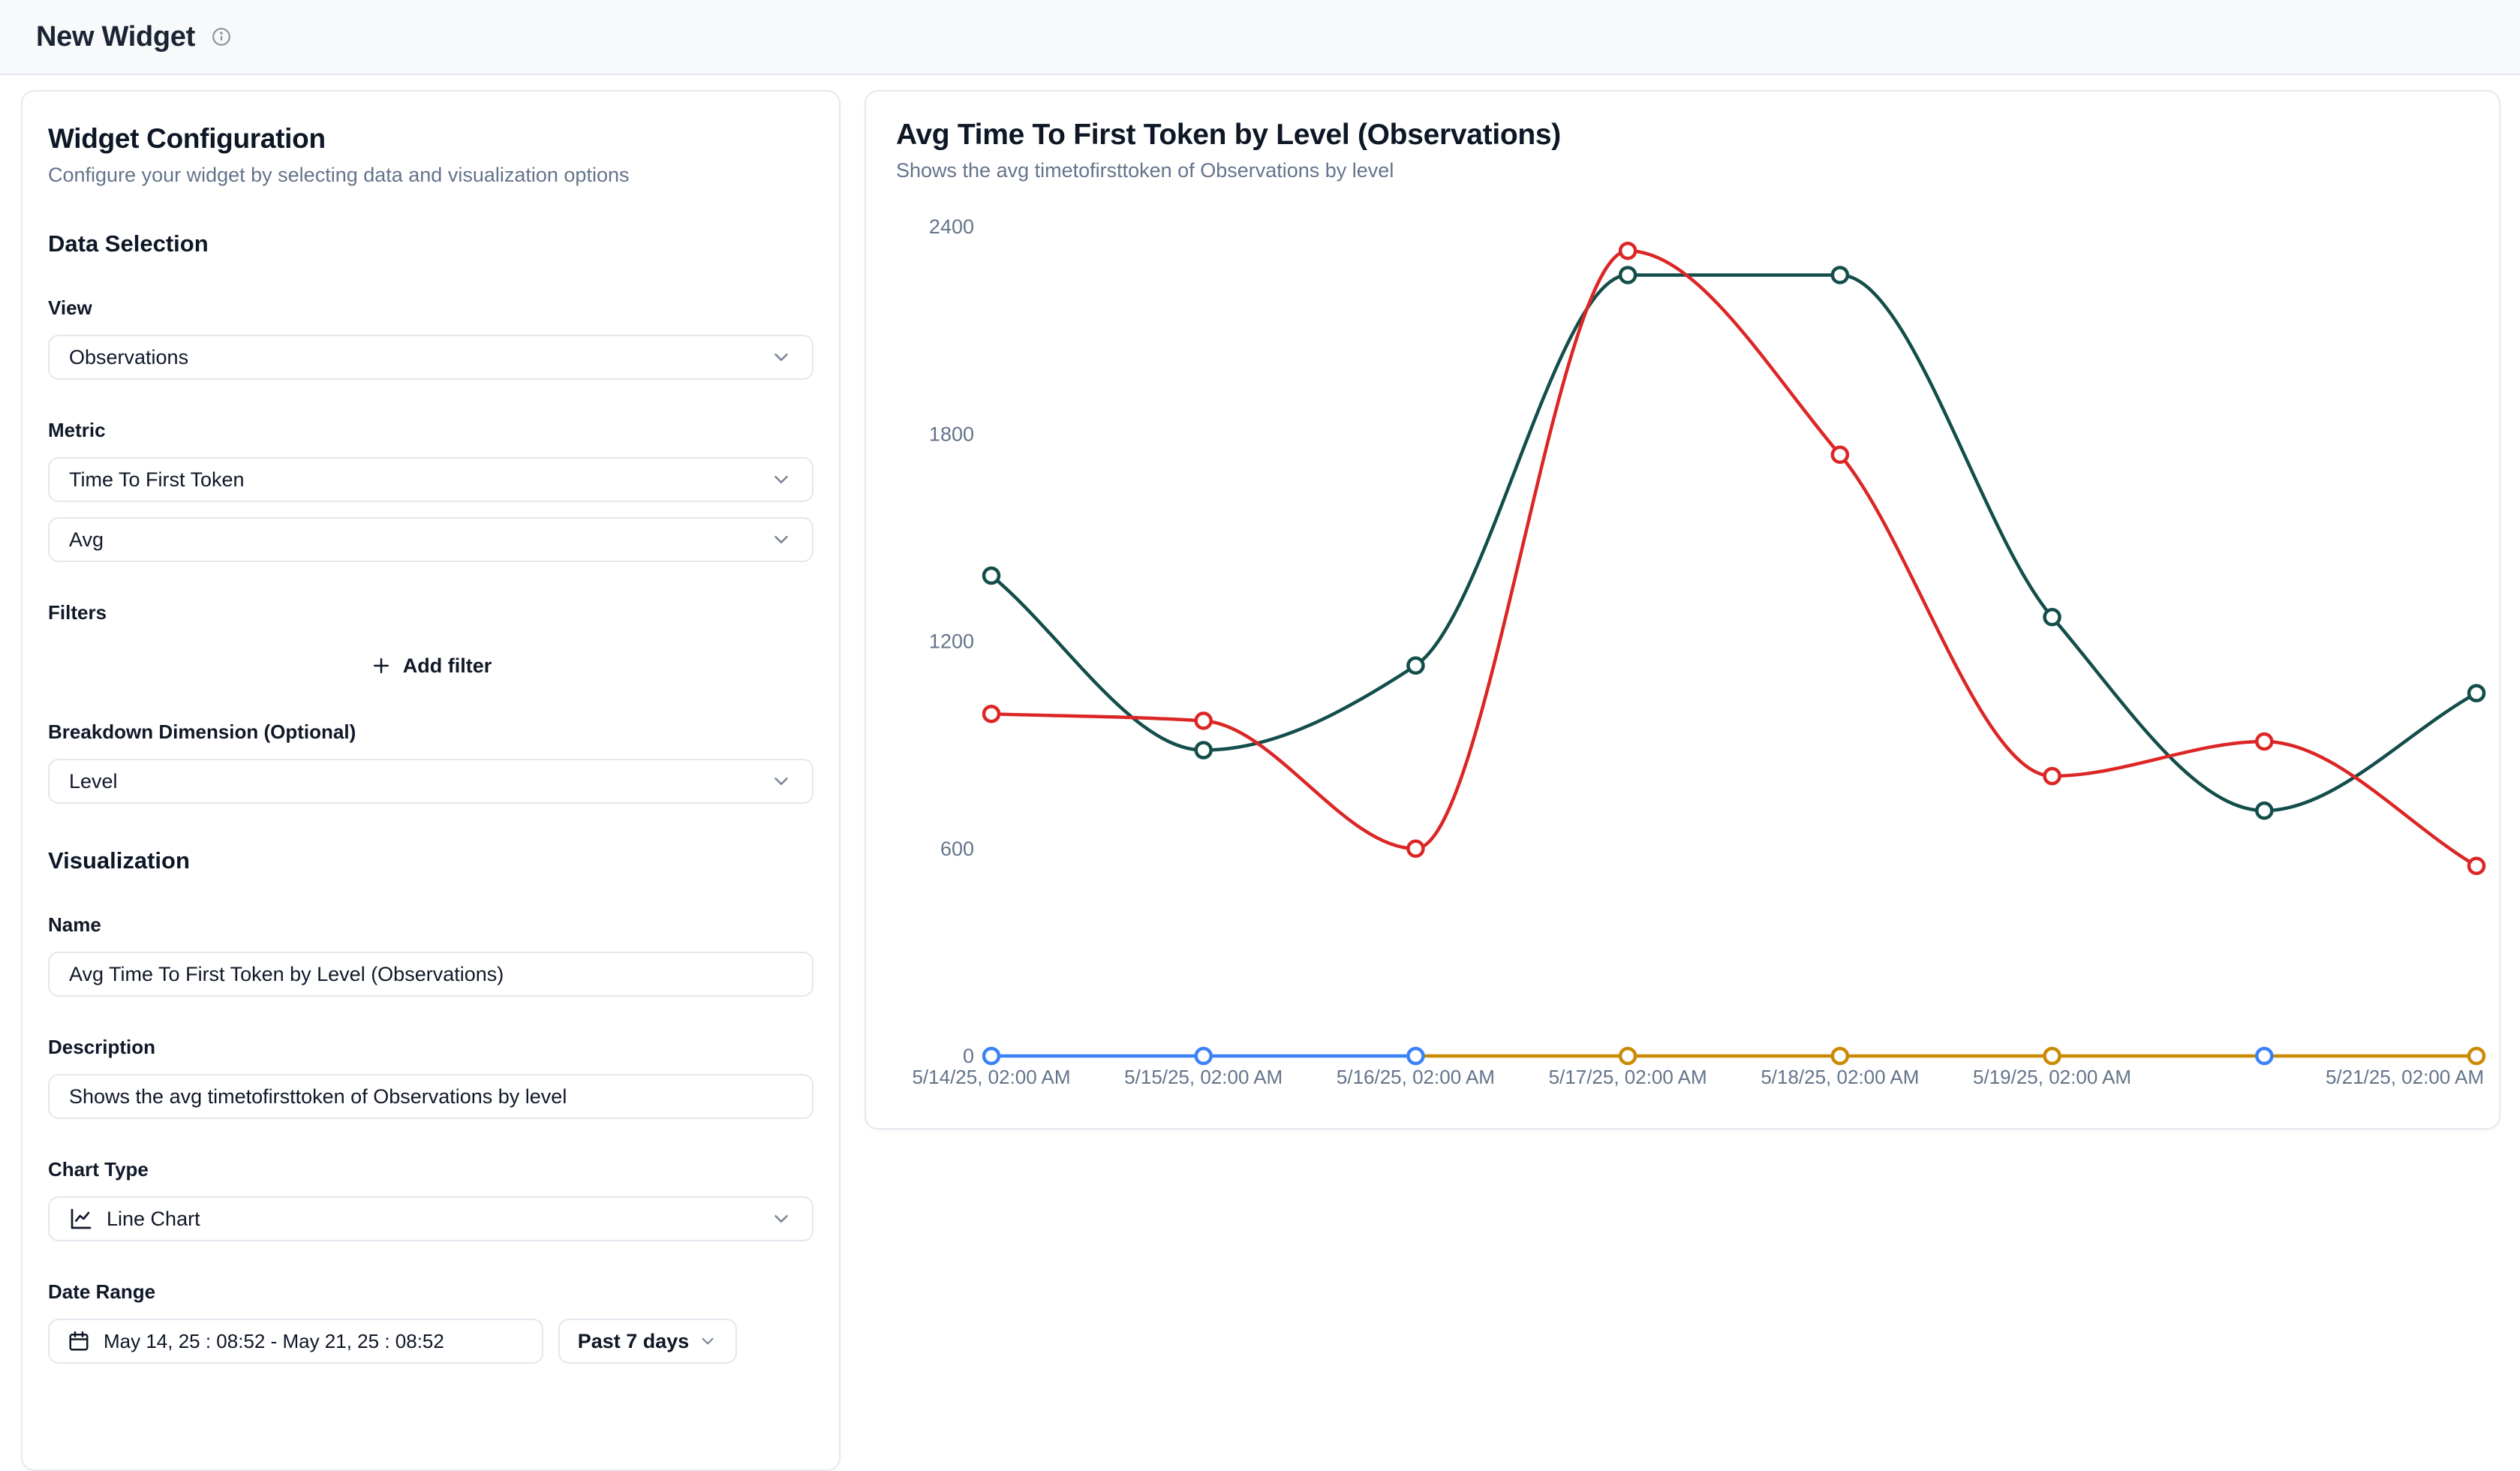 The width and height of the screenshot is (2520, 1471). I want to click on breakdown-label: Breakdown Dimension (Optional), so click(202, 731).